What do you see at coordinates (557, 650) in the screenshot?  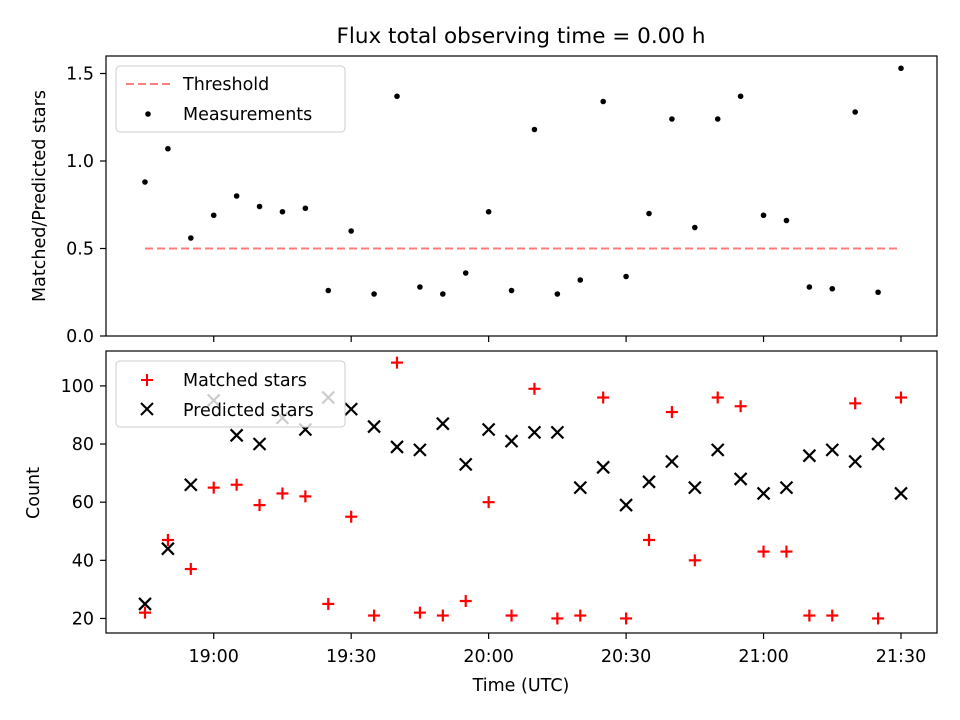 I see `bottom-x-ticks: 19:00 19:30 20:00 20:30 21:00 21:30` at bounding box center [557, 650].